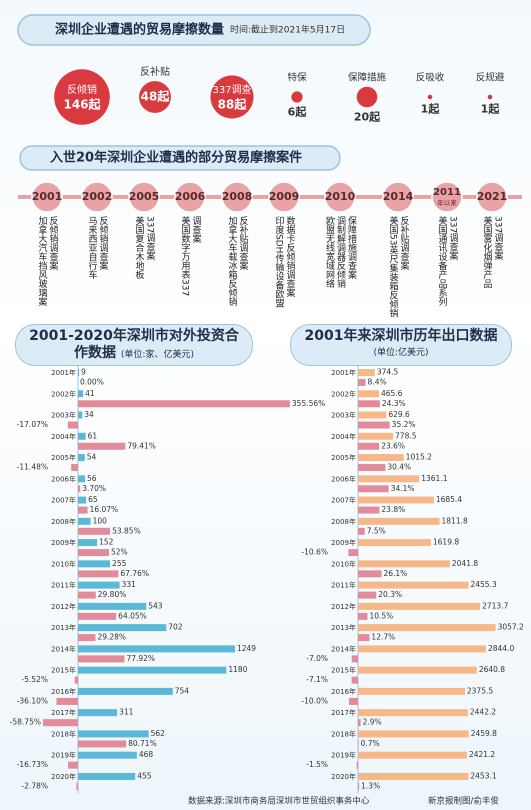 This screenshot has width=531, height=810. I want to click on bar-label: 2442.2, so click(483, 712).